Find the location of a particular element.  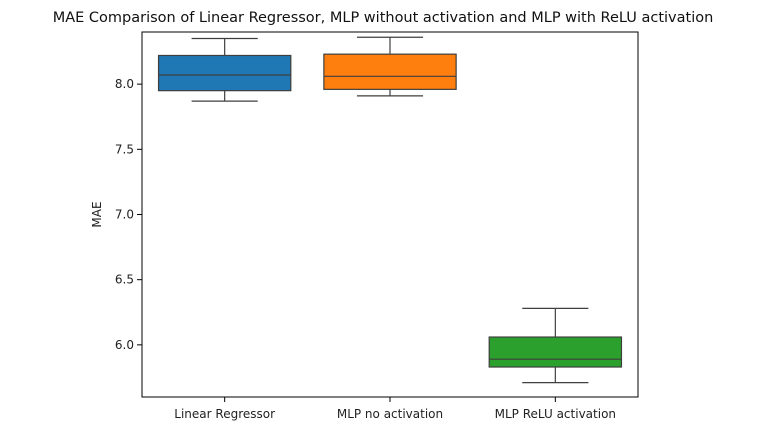

y-tick-label: 6.0 is located at coordinates (124, 345).